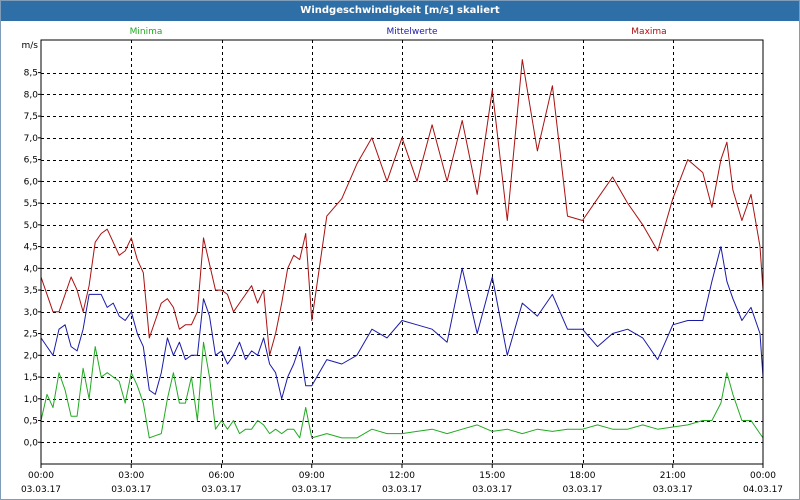 The image size is (800, 500). Describe the element at coordinates (131, 476) in the screenshot. I see `x-tick-time: 03:00` at that location.